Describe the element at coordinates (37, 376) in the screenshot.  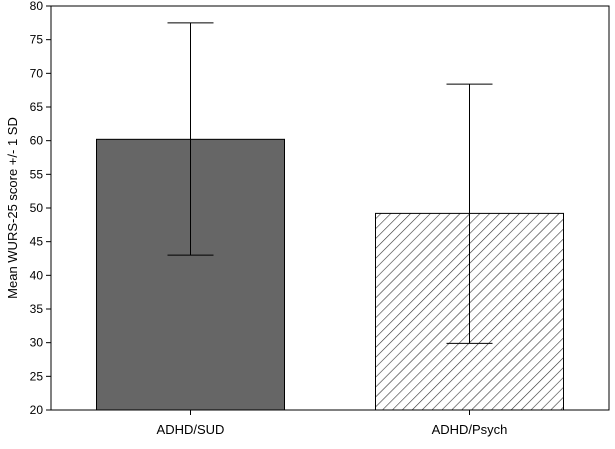
I see `y-tick-label: 25` at that location.